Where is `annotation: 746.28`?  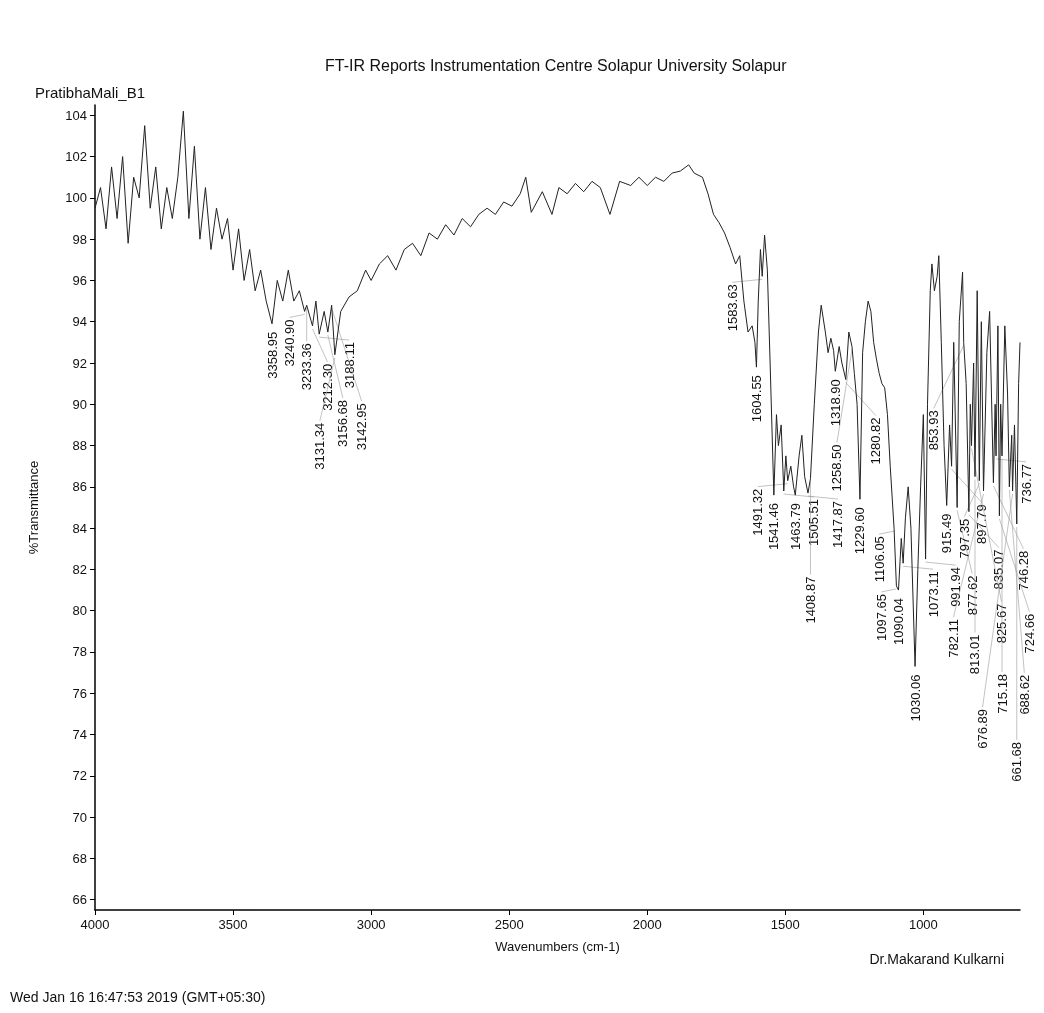 annotation: 746.28 is located at coordinates (1023, 570).